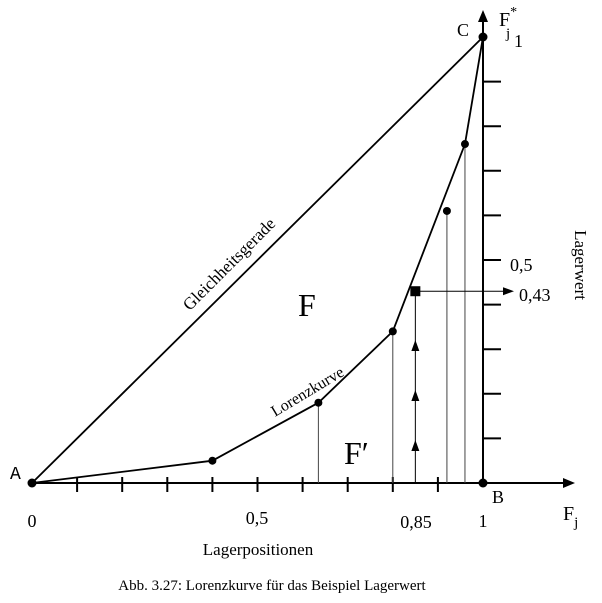  Describe the element at coordinates (492, 260) in the screenshot. I see `y-tick-marks` at that location.